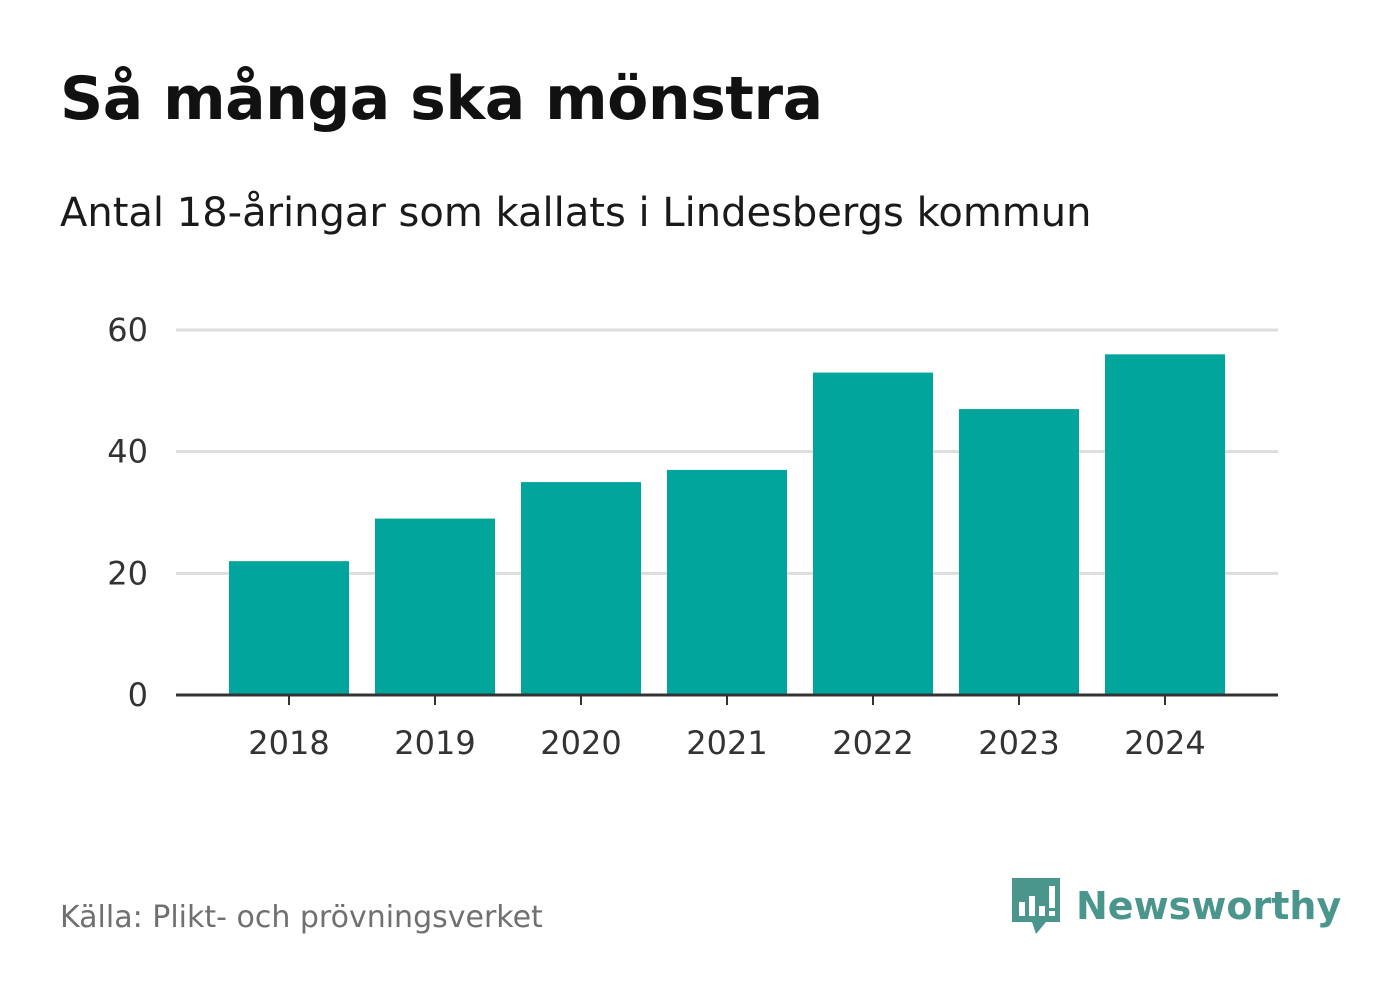 This screenshot has width=1382, height=999. What do you see at coordinates (581, 588) in the screenshot?
I see `bar-2020` at bounding box center [581, 588].